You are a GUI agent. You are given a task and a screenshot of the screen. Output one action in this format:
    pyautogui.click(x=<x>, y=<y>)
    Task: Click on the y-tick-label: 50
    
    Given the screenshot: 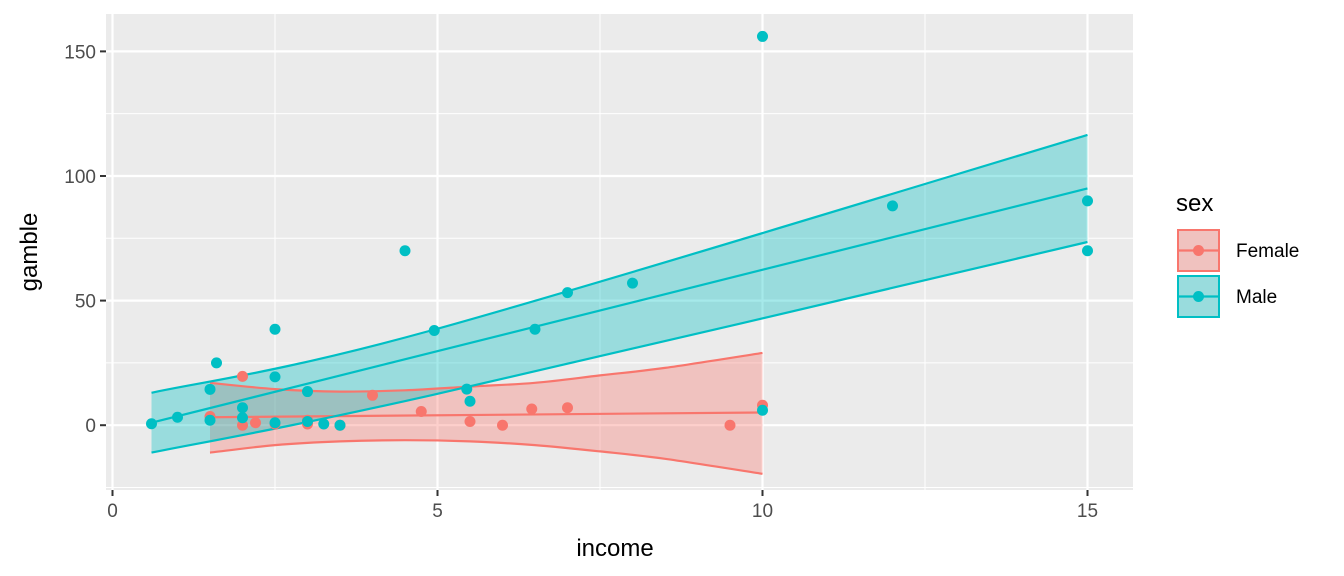 What is the action you would take?
    pyautogui.click(x=85, y=302)
    